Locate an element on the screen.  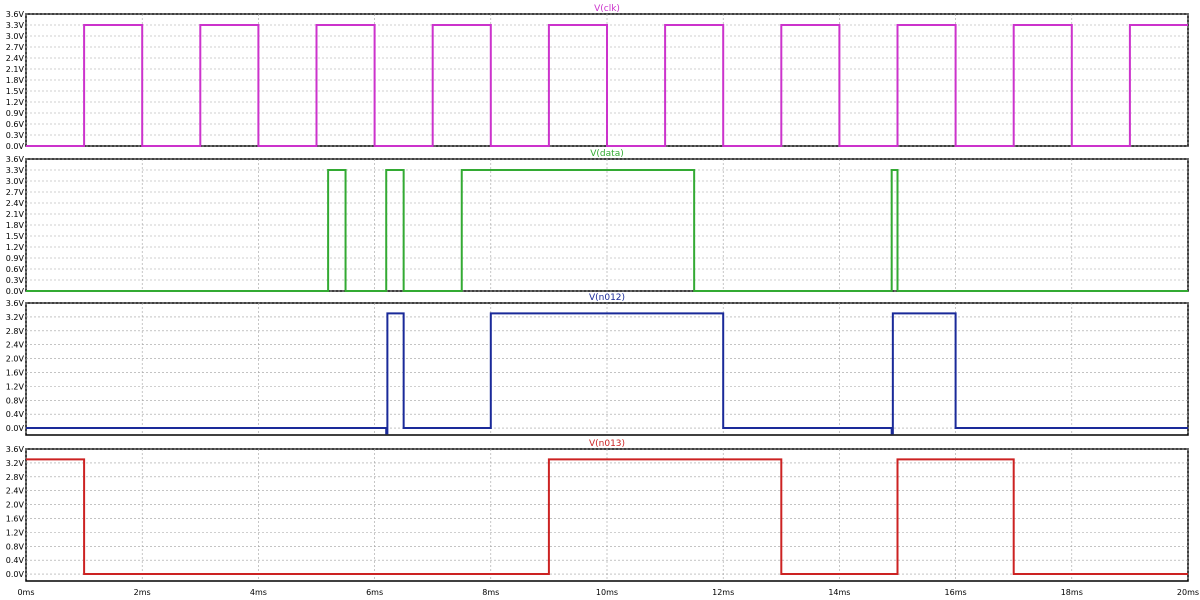
panel-title: V(n012) is located at coordinates (607, 298).